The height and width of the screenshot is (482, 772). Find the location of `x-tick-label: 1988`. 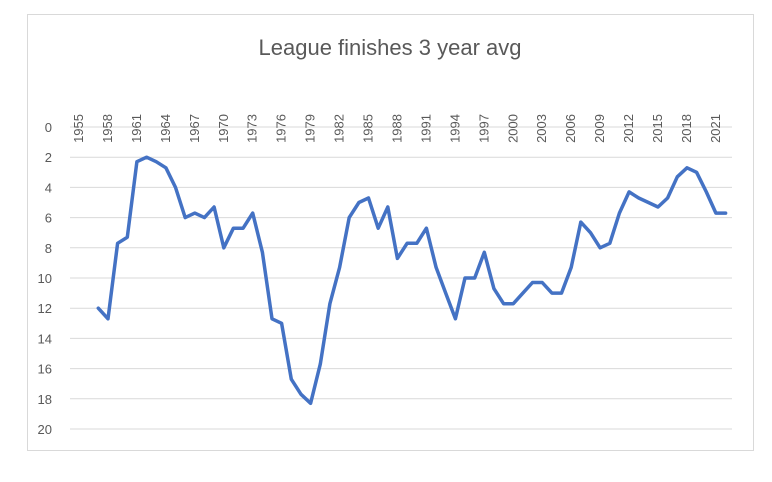

x-tick-label: 1988 is located at coordinates (396, 128).